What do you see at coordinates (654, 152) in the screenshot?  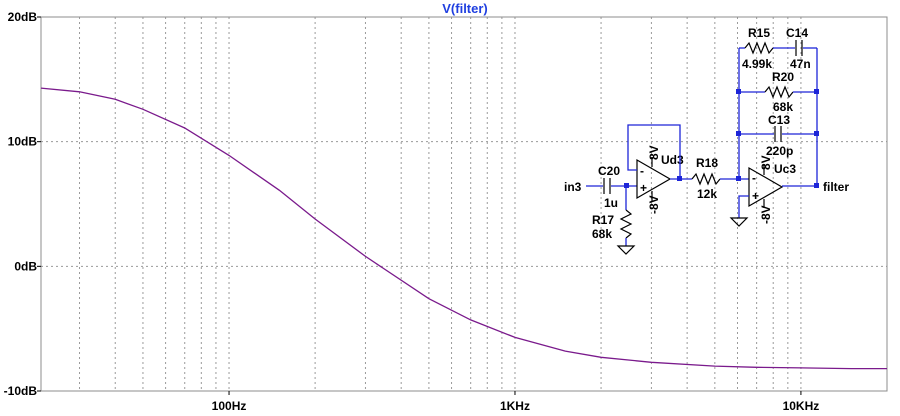 I see `ud3-pos-rail: 8V` at bounding box center [654, 152].